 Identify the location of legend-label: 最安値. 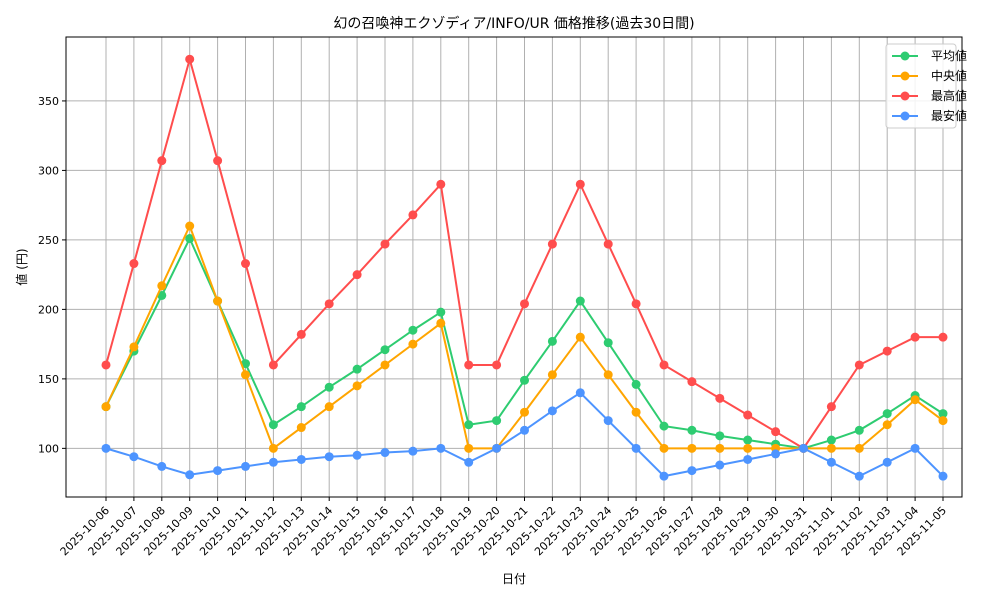
(949, 115).